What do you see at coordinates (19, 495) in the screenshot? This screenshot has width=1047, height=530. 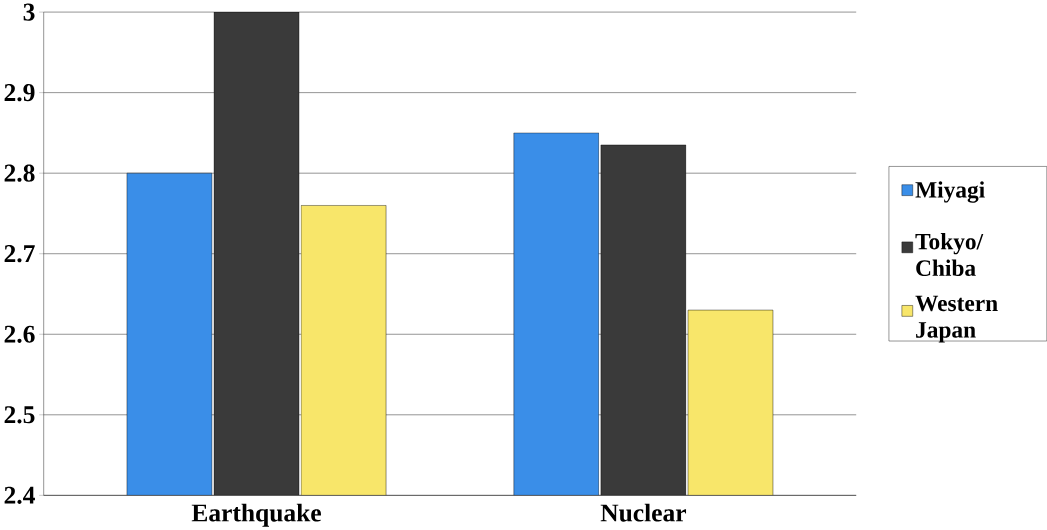 I see `y-tick-label: 2.4` at bounding box center [19, 495].